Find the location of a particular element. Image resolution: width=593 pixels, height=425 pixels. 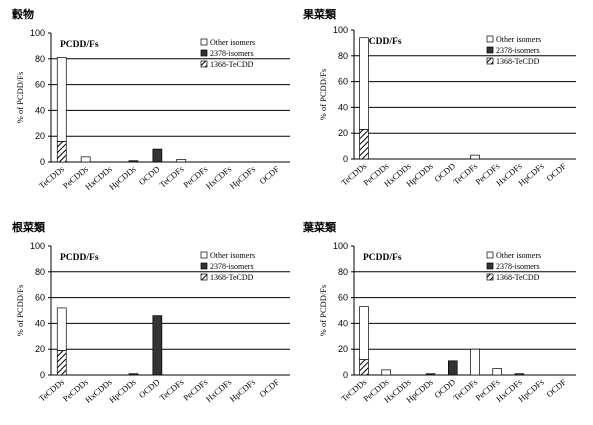

panel-title: 葉菜類 is located at coordinates (319, 227).